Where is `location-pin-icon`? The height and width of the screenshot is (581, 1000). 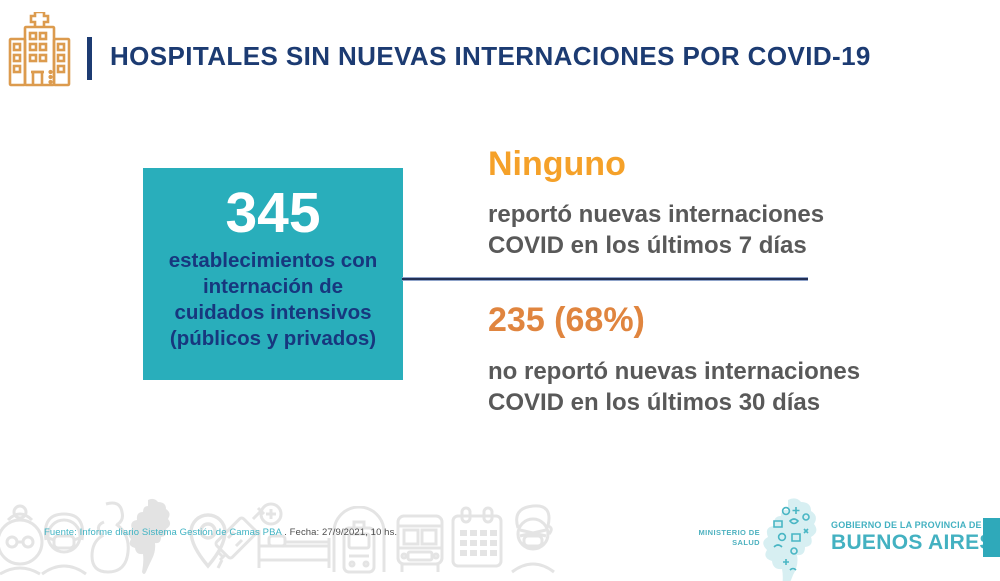
location-pin-icon is located at coordinates (208, 541).